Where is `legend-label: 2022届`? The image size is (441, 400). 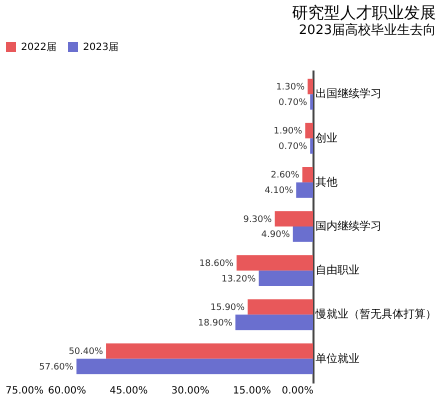
legend-label: 2022届 is located at coordinates (38, 47).